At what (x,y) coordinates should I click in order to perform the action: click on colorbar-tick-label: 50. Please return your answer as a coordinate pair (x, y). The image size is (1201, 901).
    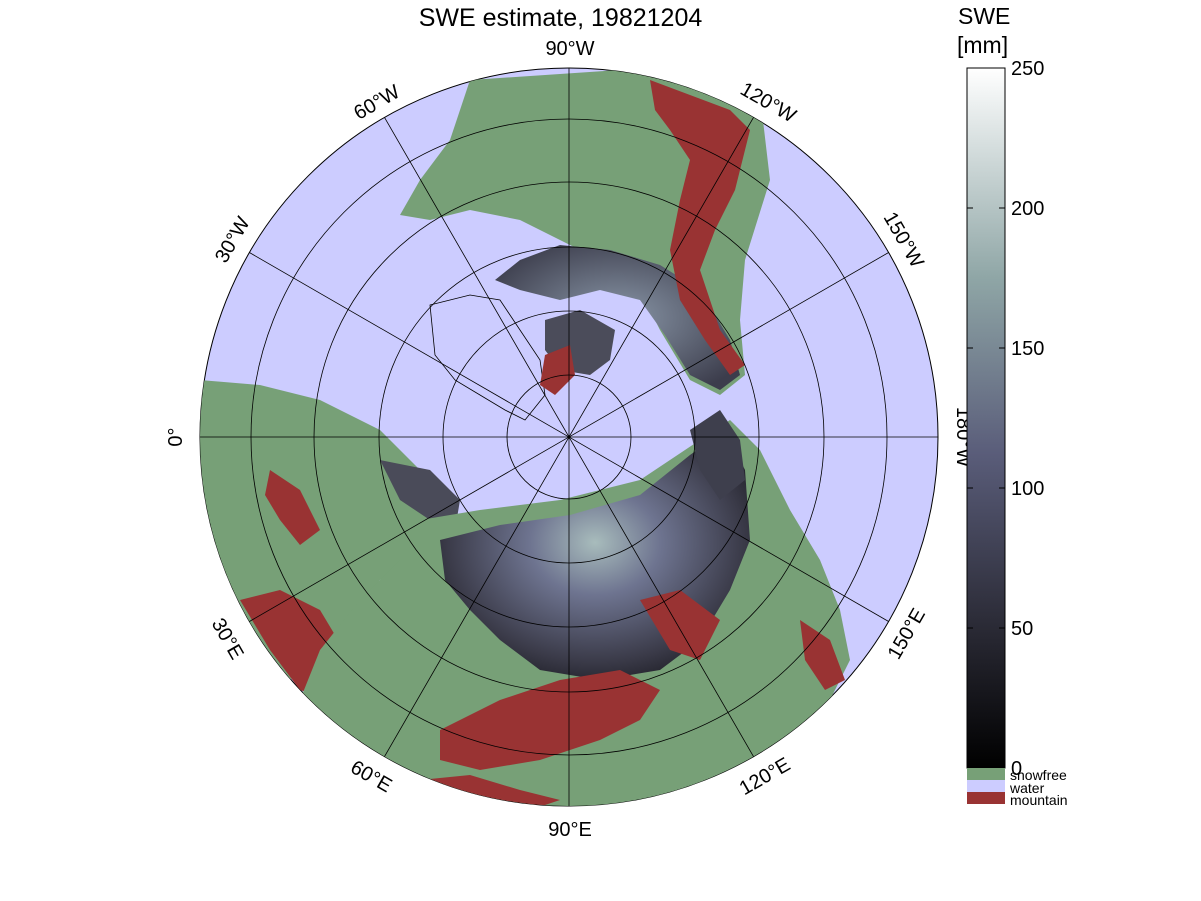
    Looking at the image, I should click on (1022, 629).